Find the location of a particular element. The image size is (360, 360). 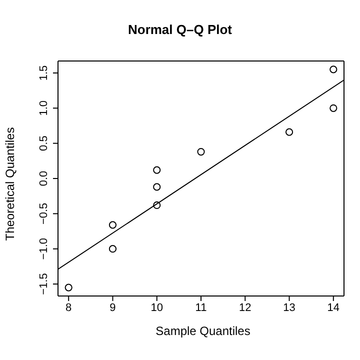

x-tick-label: 8 is located at coordinates (69, 308).